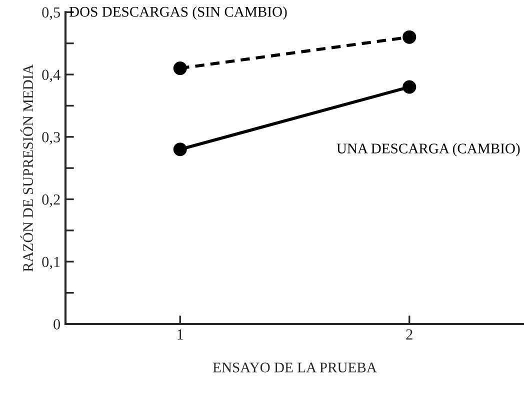  What do you see at coordinates (51, 13) in the screenshot?
I see `y-tick-label: 0,5` at bounding box center [51, 13].